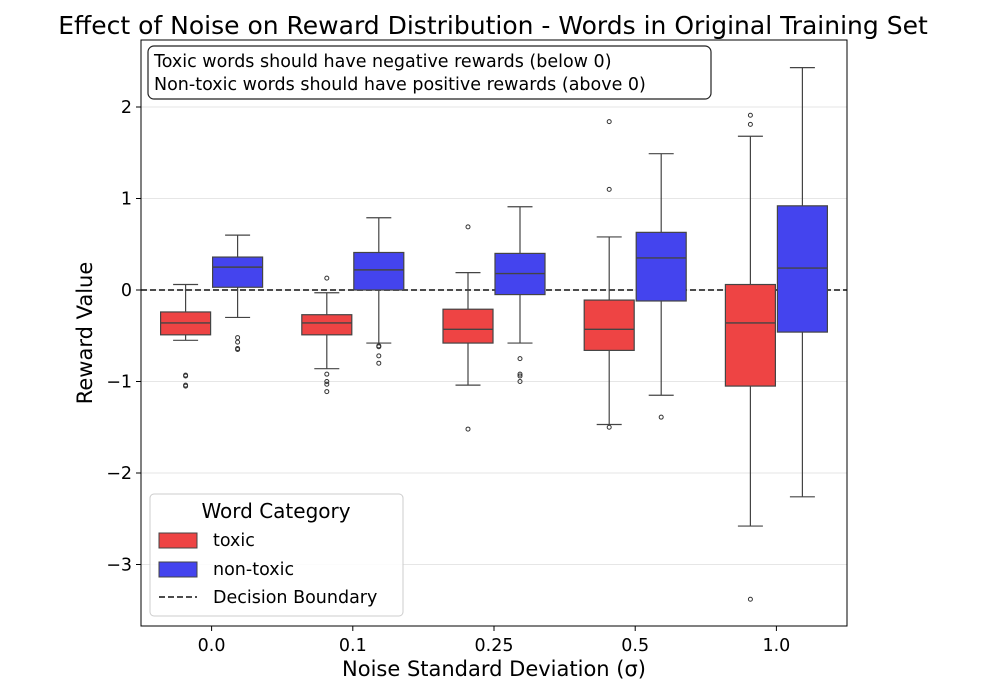  Describe the element at coordinates (186, 336) in the screenshot. I see `box-toxic-0.0` at that location.